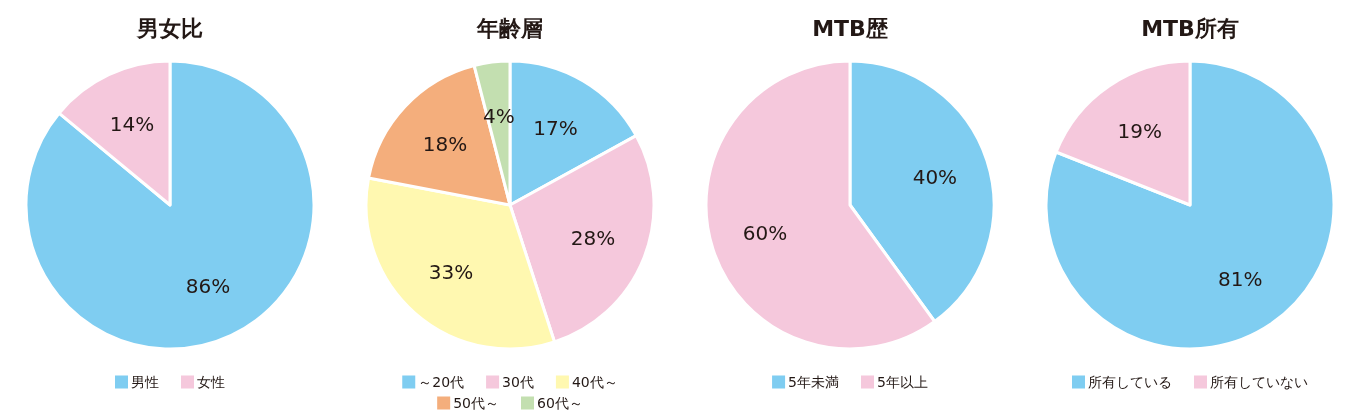 The width and height of the screenshot is (1360, 417). Describe the element at coordinates (476, 403) in the screenshot. I see `legend-label: 50代～` at that location.